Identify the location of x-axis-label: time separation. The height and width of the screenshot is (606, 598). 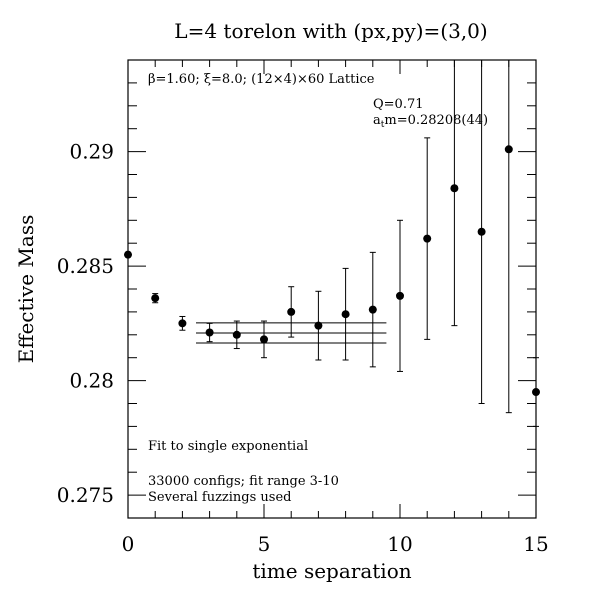
(331, 571).